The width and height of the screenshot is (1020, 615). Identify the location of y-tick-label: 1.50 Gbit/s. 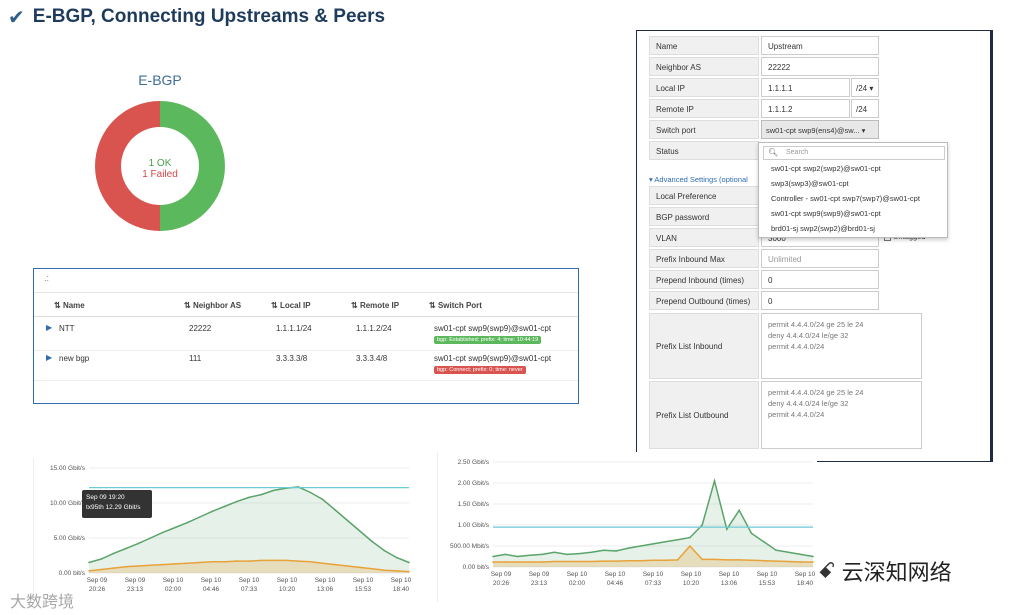
(474, 504).